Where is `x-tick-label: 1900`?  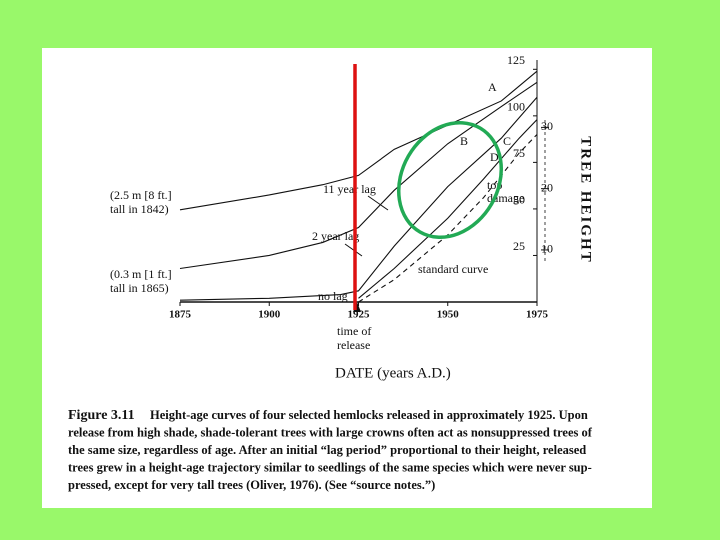 x-tick-label: 1900 is located at coordinates (269, 315).